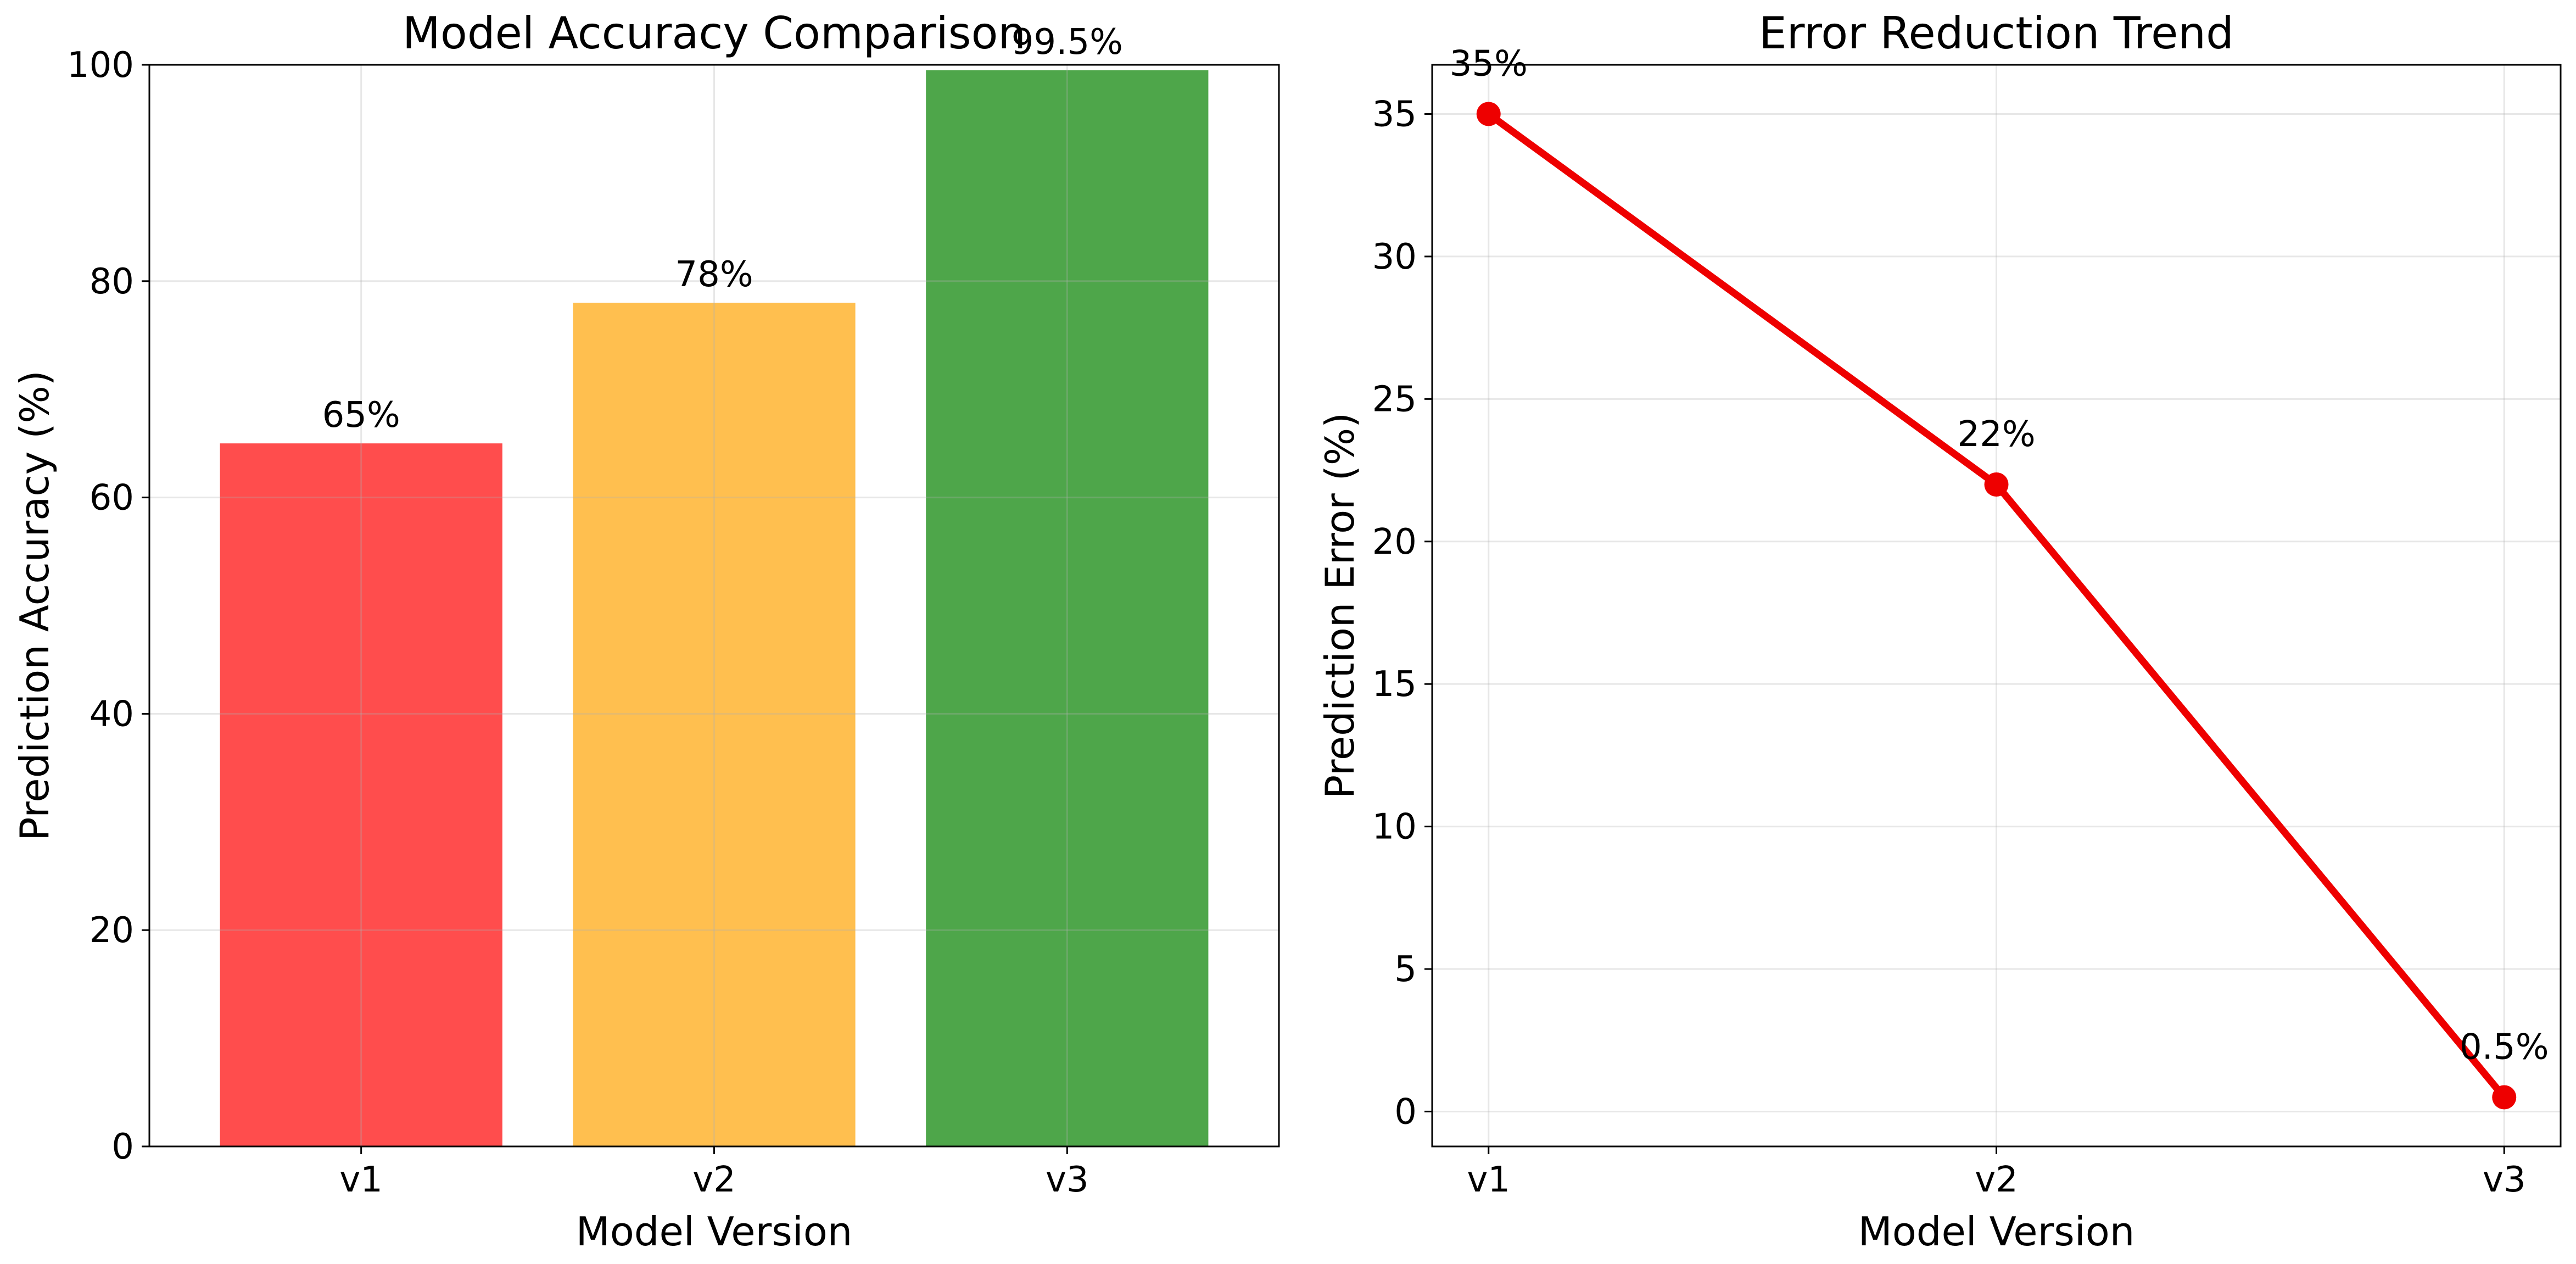 This screenshot has width=2576, height=1264. I want to click on bar-value-label: 65%, so click(361, 416).